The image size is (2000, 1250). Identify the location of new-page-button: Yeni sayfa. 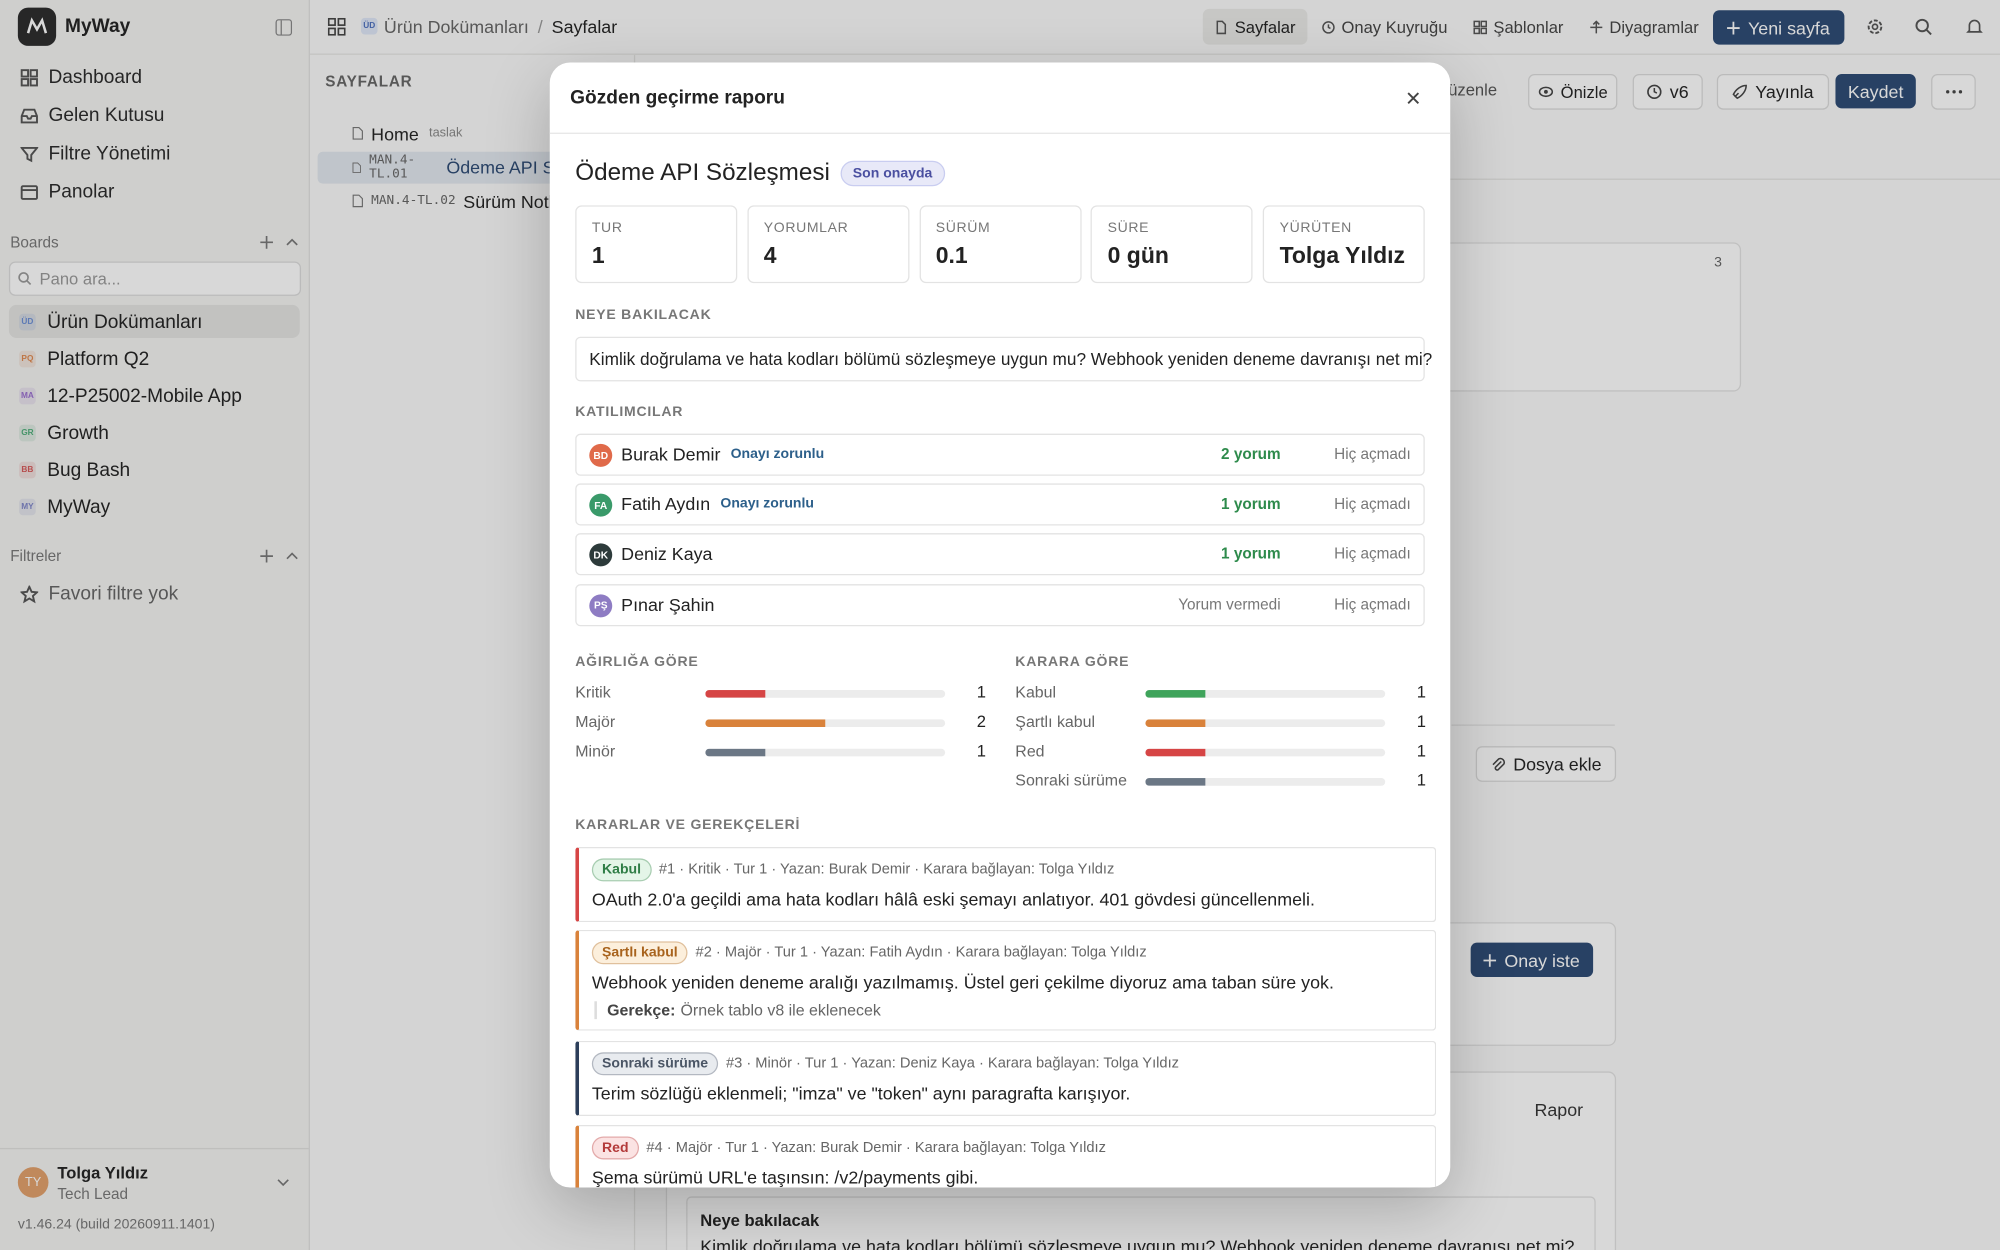
(1779, 27).